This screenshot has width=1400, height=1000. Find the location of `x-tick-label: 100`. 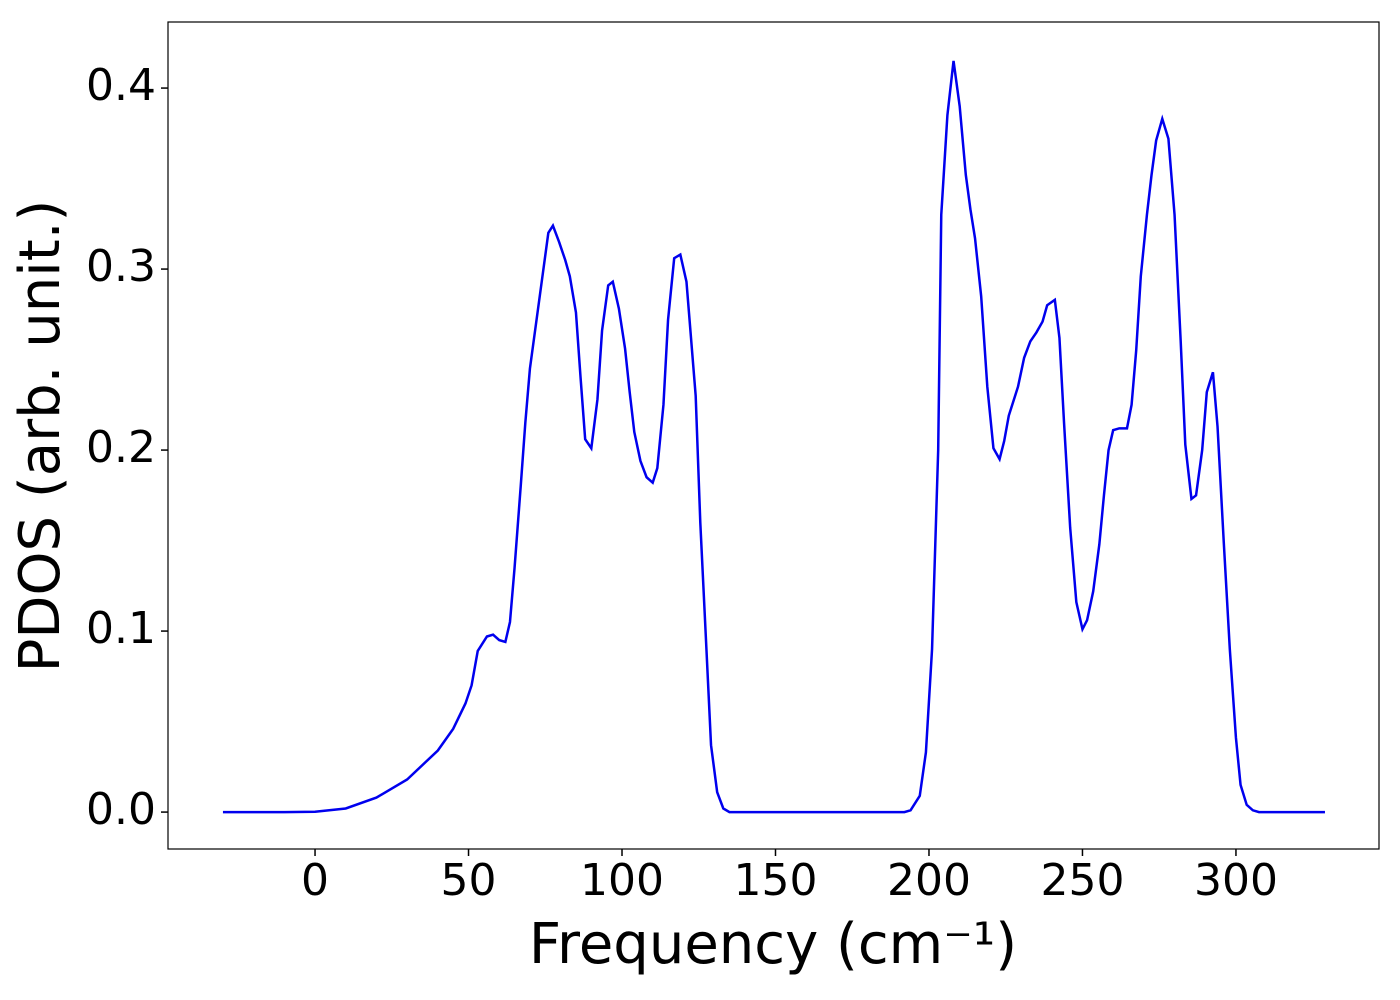

x-tick-label: 100 is located at coordinates (622, 880).